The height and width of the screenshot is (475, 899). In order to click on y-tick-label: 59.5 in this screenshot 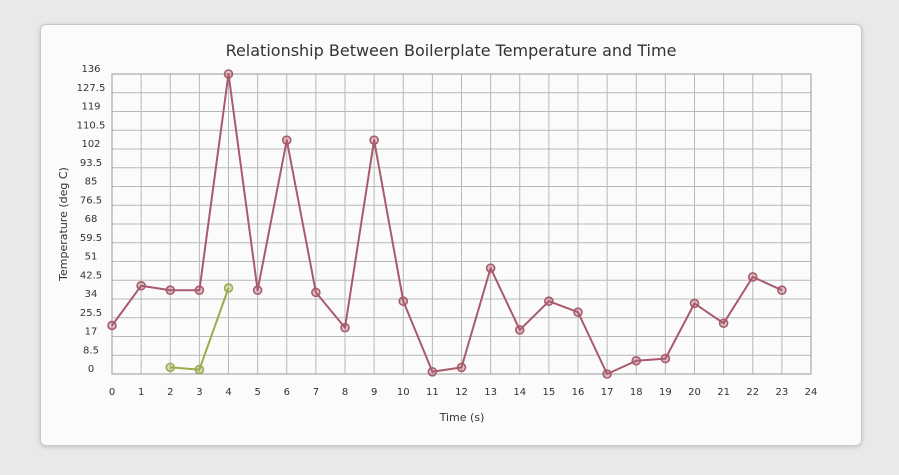, I will do `click(91, 238)`.